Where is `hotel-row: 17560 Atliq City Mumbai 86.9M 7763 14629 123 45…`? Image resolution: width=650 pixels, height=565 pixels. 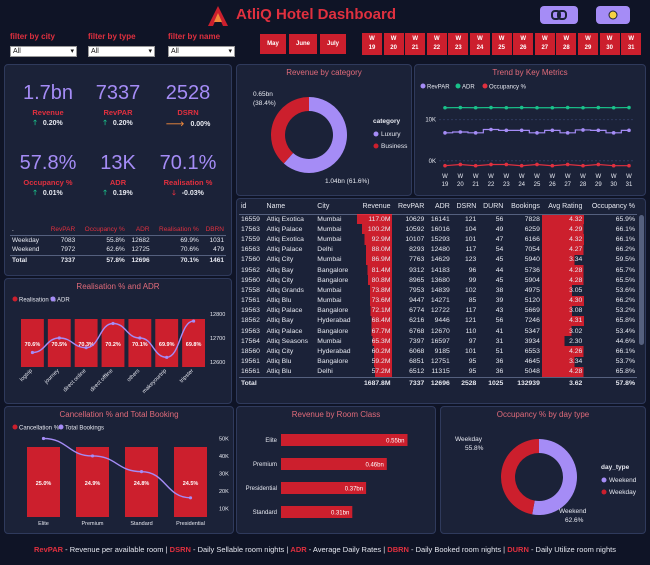 hotel-row: 17560 Atliq City Mumbai 86.9M 7763 14629 123 45… is located at coordinates (438, 259).